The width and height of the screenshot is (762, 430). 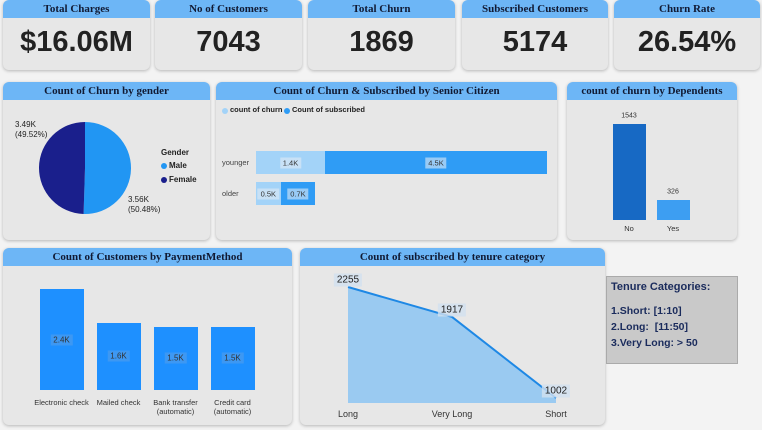 What do you see at coordinates (236, 162) in the screenshot?
I see `y-tick-label: younger` at bounding box center [236, 162].